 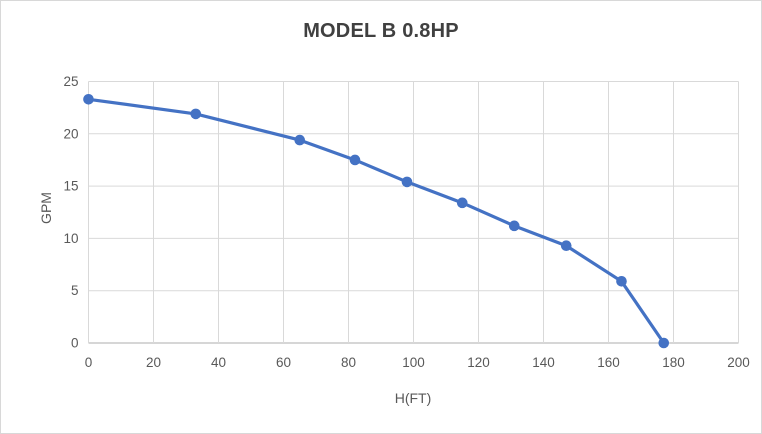 I want to click on x-tick-label: 40, so click(x=218, y=362).